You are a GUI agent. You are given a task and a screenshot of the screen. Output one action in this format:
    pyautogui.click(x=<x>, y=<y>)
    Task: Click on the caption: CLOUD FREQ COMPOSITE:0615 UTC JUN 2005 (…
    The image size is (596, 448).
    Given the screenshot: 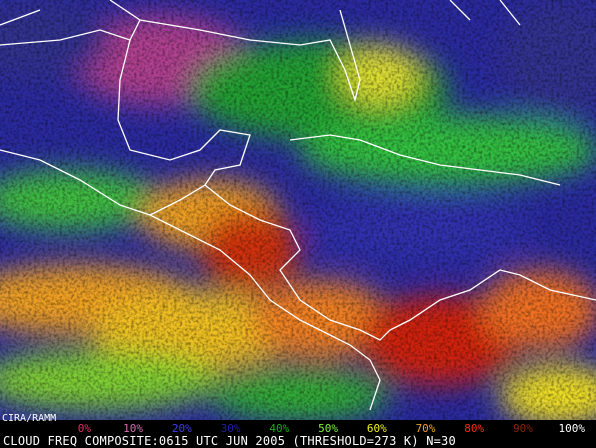 What is the action you would take?
    pyautogui.click(x=229, y=441)
    